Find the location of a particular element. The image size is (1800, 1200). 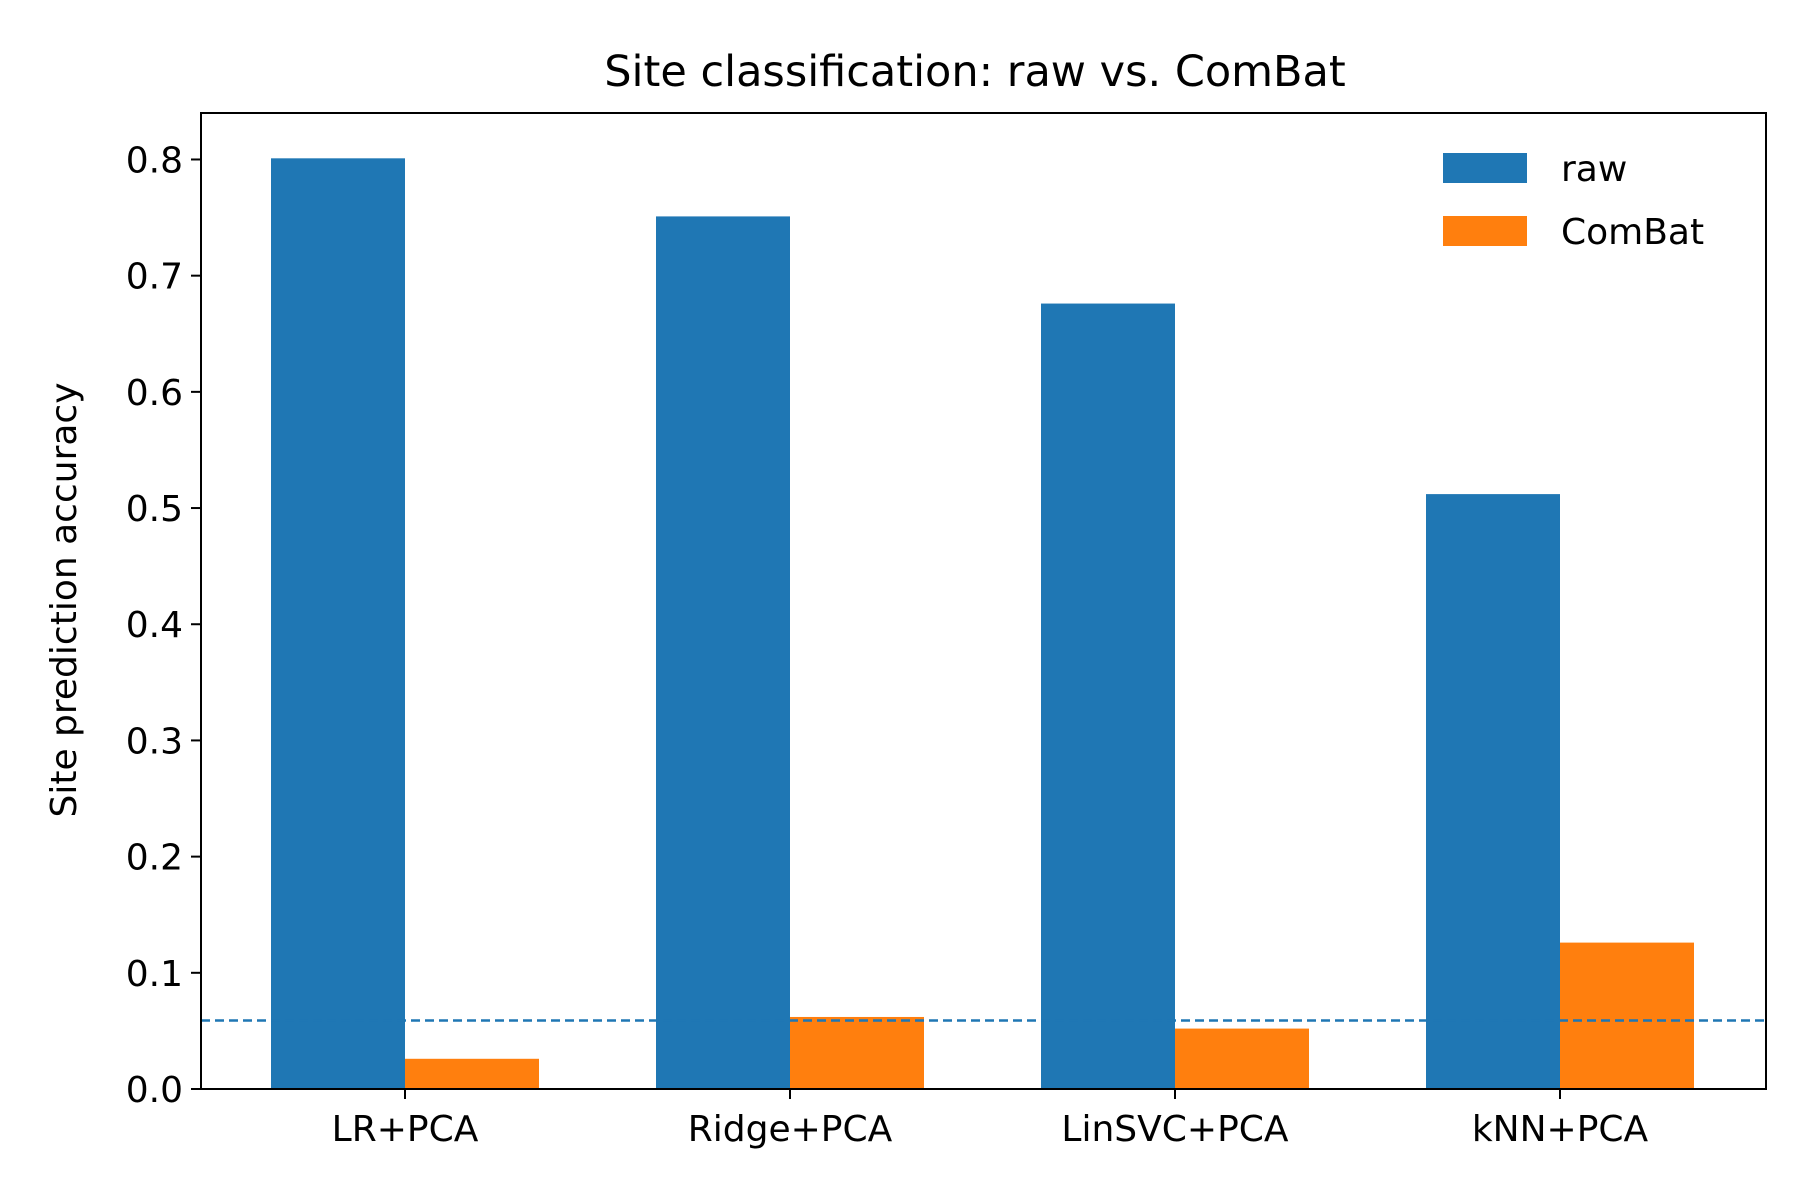

y-axis-label: Site prediction accuracy is located at coordinates (64, 599).